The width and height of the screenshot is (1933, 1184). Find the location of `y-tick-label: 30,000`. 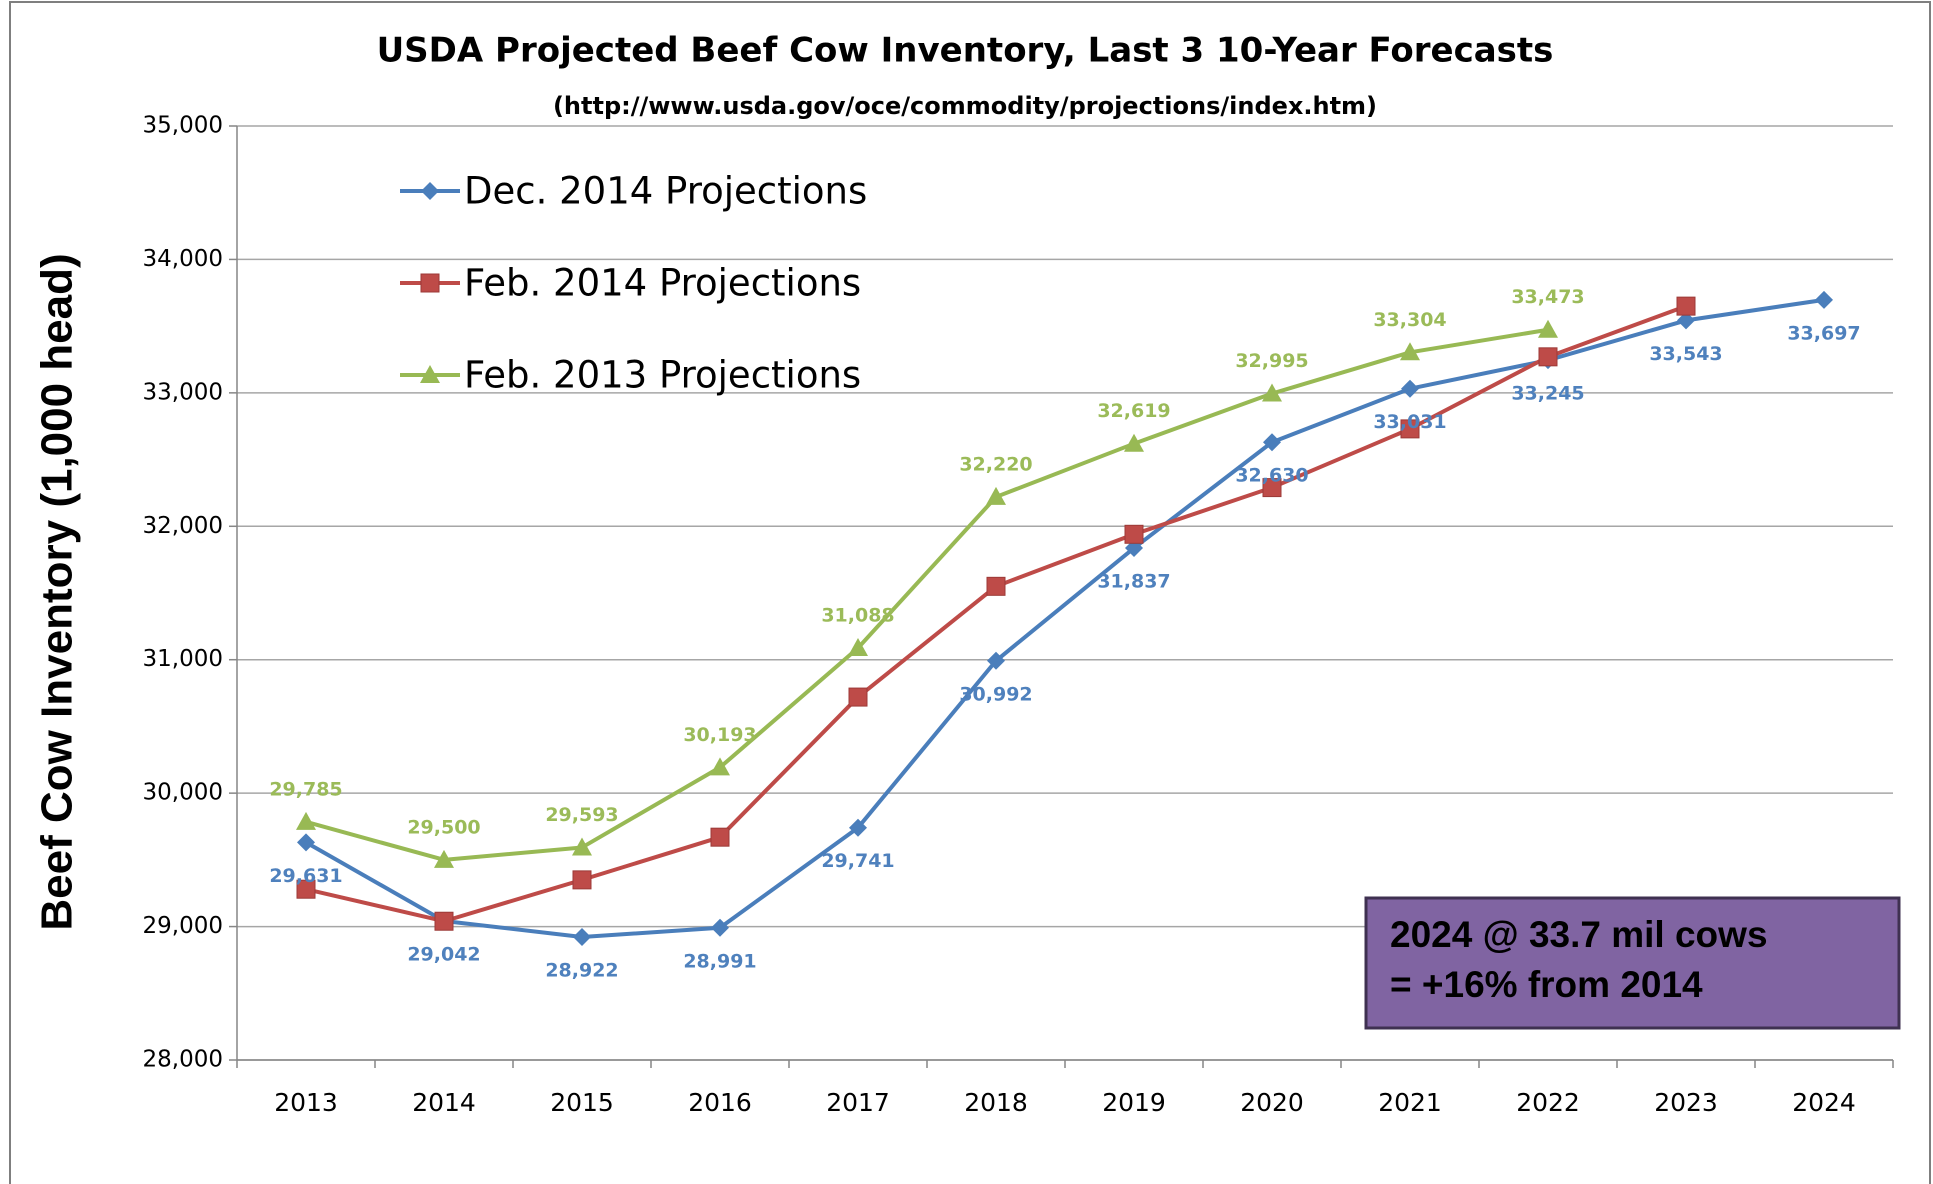

y-tick-label: 30,000 is located at coordinates (183, 793).